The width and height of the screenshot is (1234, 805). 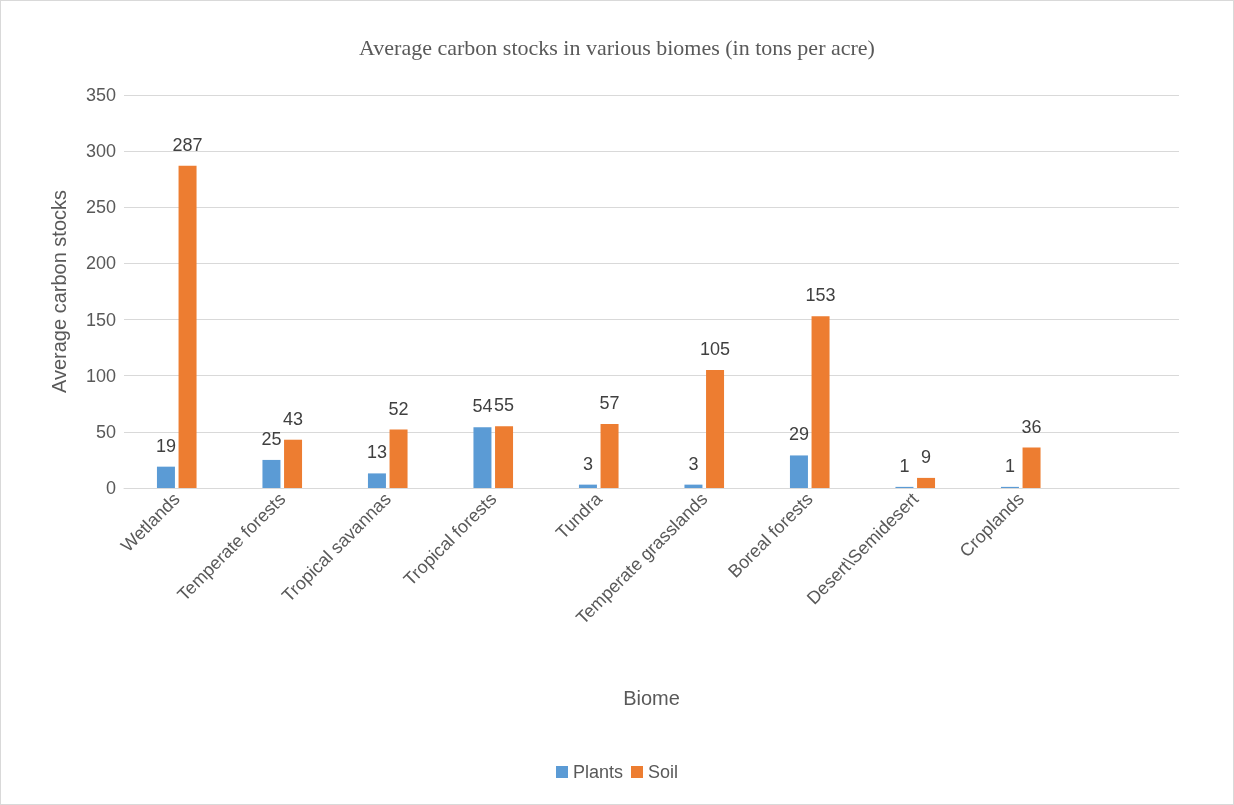 What do you see at coordinates (105, 431) in the screenshot?
I see `y-tick-label: 50` at bounding box center [105, 431].